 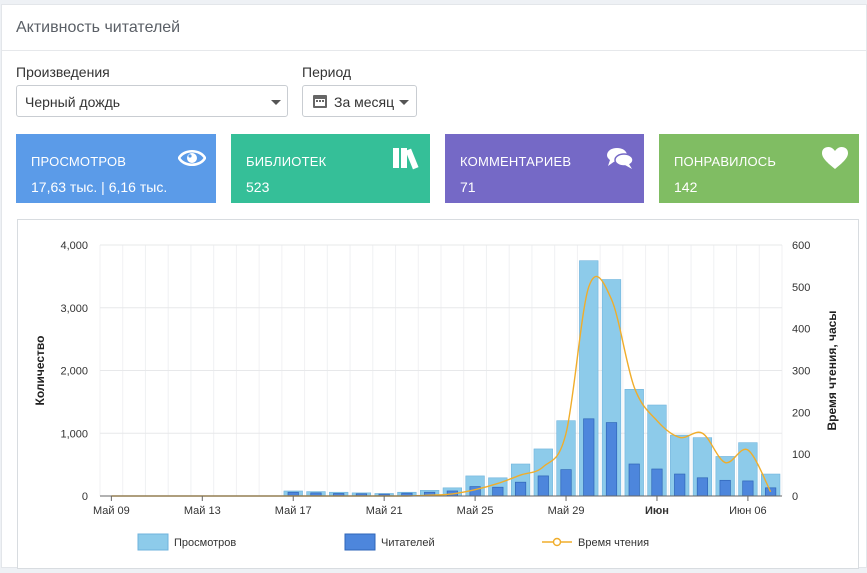 What do you see at coordinates (293, 511) in the screenshot?
I see `x-tick-label: Май 17` at bounding box center [293, 511].